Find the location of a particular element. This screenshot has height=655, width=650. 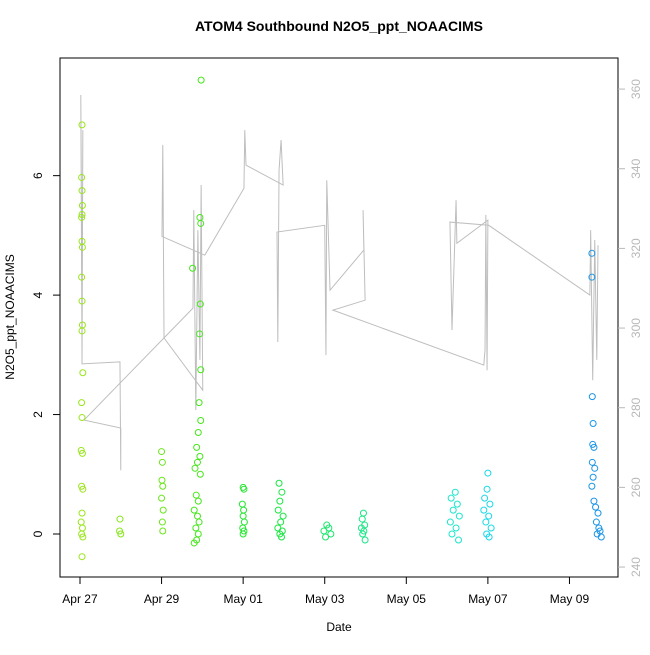

x-tick-label: May 03 is located at coordinates (325, 599).